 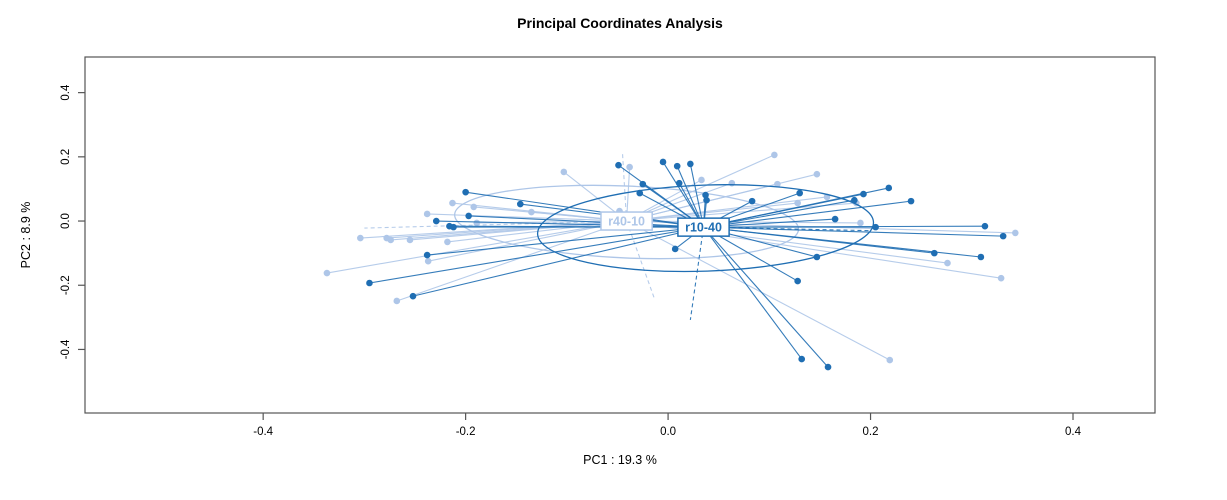 What do you see at coordinates (26, 235) in the screenshot?
I see `y-axis-label: PC2 : 8.9 %` at bounding box center [26, 235].